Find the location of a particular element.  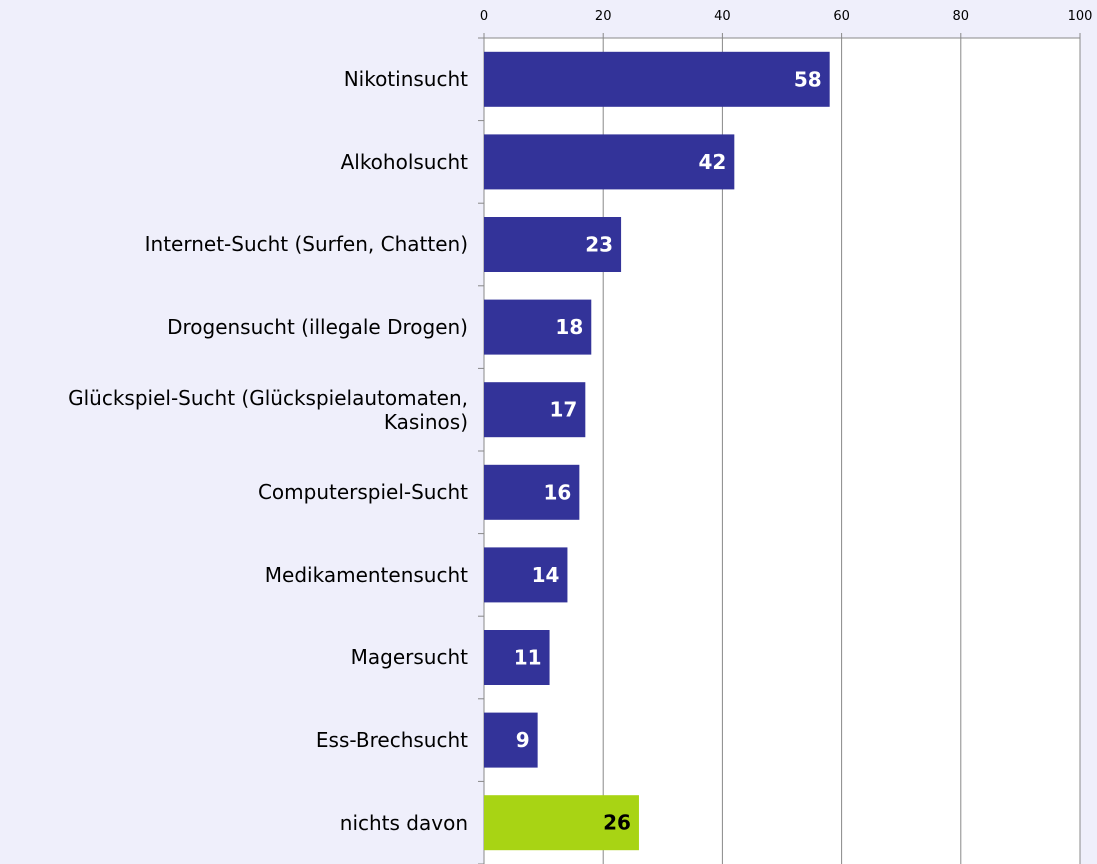

x-tick-label: 0 is located at coordinates (484, 16).